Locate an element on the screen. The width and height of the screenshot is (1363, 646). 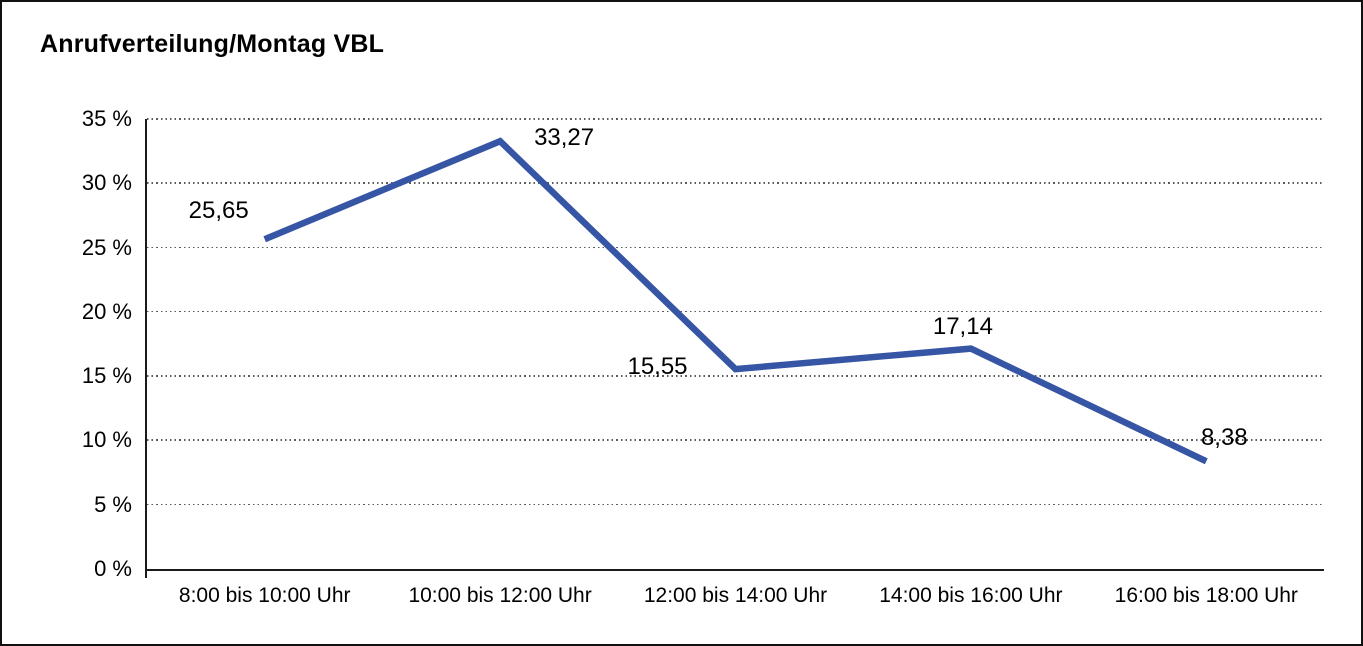
data-point-label: 25,65 is located at coordinates (218, 211).